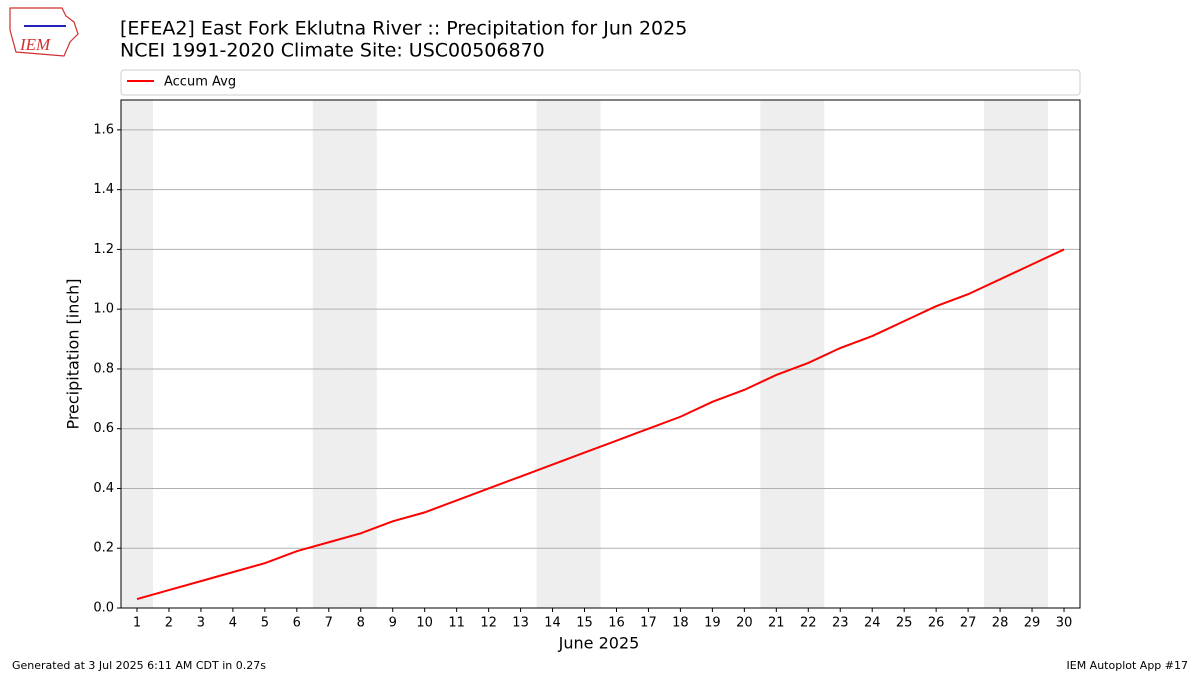 The height and width of the screenshot is (675, 1200). I want to click on y-tick-label: 0.8, so click(103, 368).